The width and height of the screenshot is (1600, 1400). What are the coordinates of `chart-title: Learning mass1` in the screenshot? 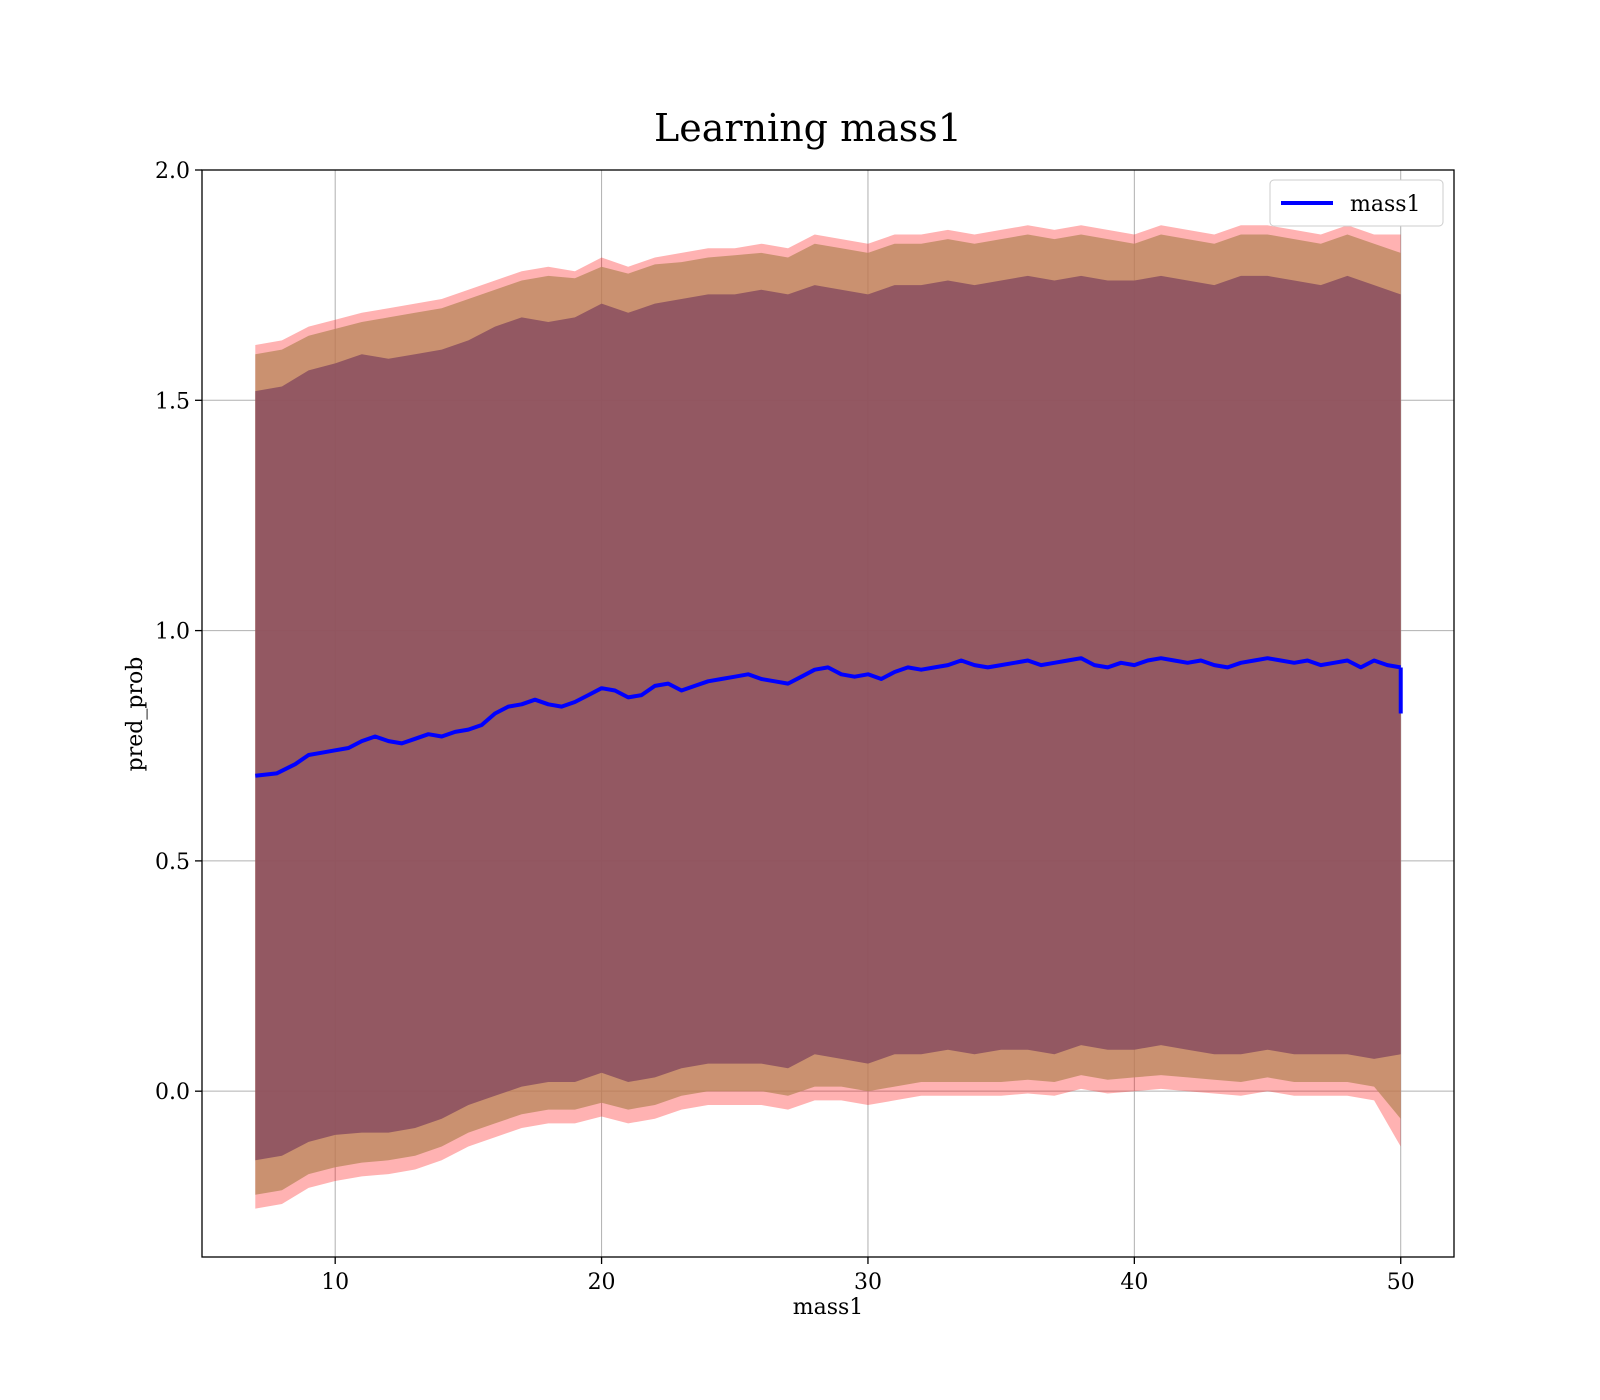 It's located at (808, 128).